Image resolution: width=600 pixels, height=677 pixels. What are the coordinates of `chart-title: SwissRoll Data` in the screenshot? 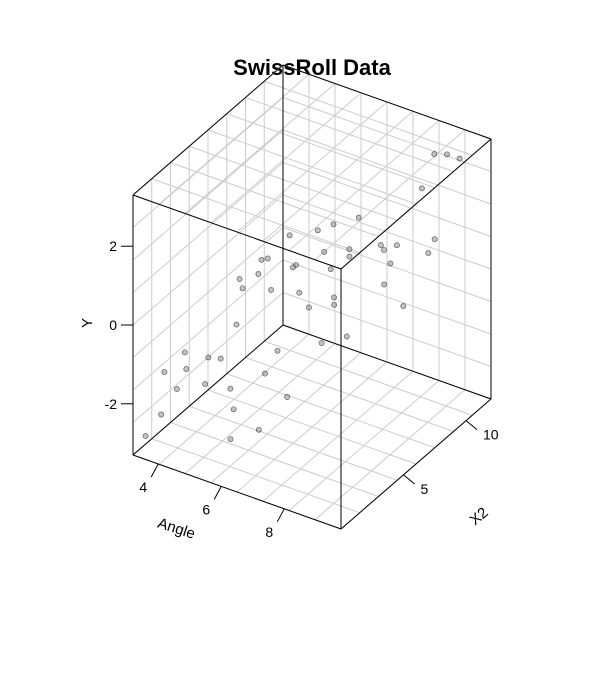 It's located at (312, 67).